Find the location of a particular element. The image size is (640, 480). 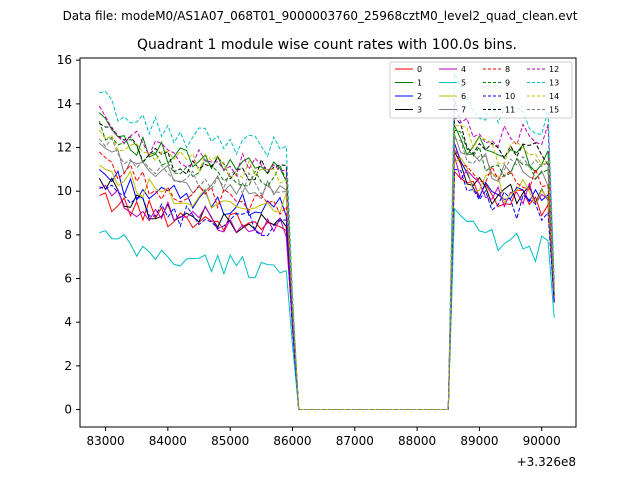

y-tick-label: 8 is located at coordinates (68, 235).